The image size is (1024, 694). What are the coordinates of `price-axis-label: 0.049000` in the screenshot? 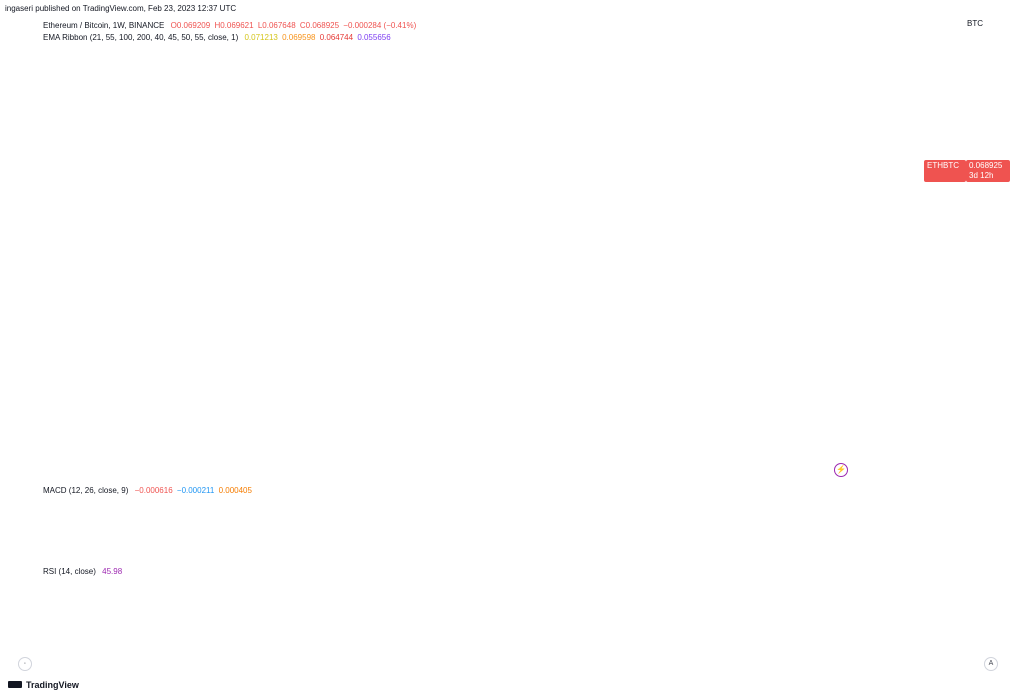 It's located at (985, 303).